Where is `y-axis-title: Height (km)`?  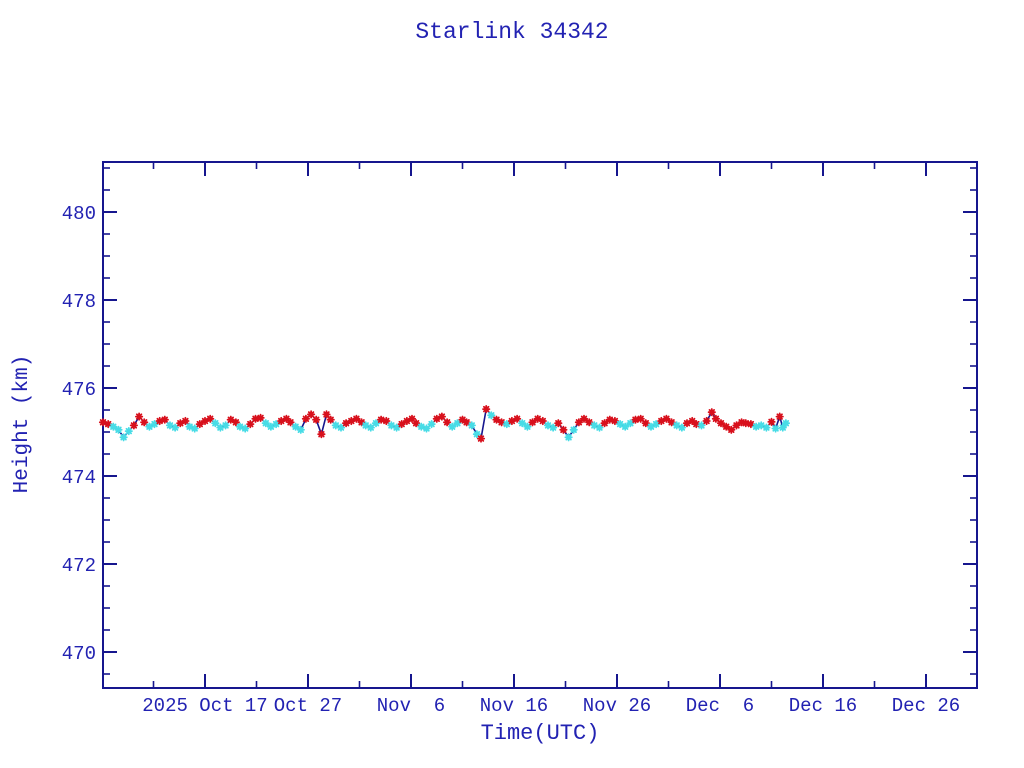 y-axis-title: Height (km) is located at coordinates (22, 424).